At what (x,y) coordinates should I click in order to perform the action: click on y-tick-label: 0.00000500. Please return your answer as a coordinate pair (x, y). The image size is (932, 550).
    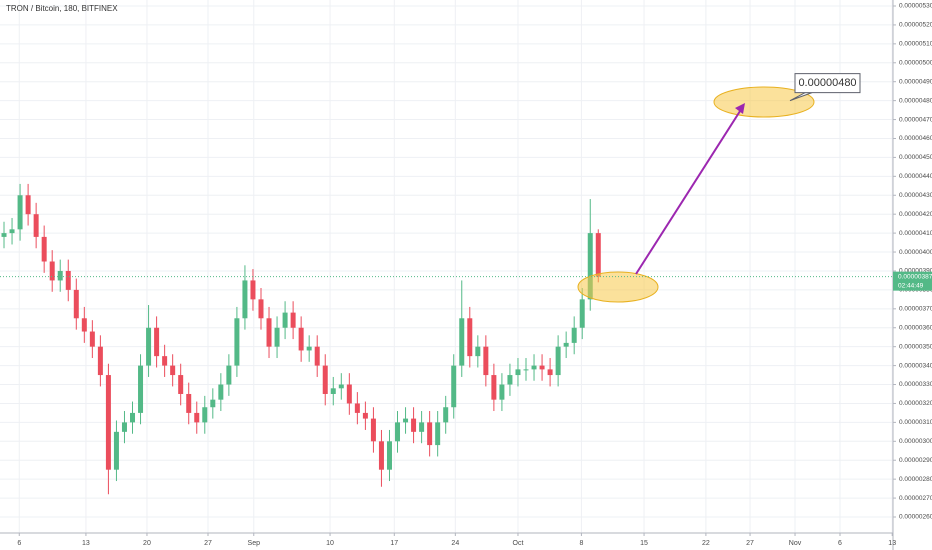
    Looking at the image, I should click on (915, 62).